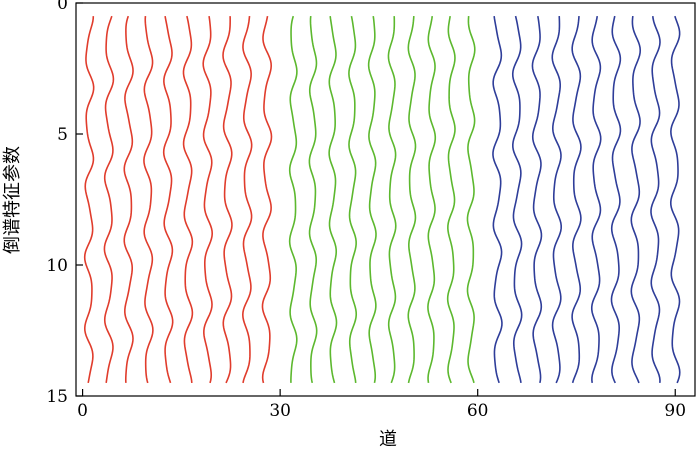  Describe the element at coordinates (12, 200) in the screenshot. I see `y-axis-title: 倒谱特征参数` at that location.